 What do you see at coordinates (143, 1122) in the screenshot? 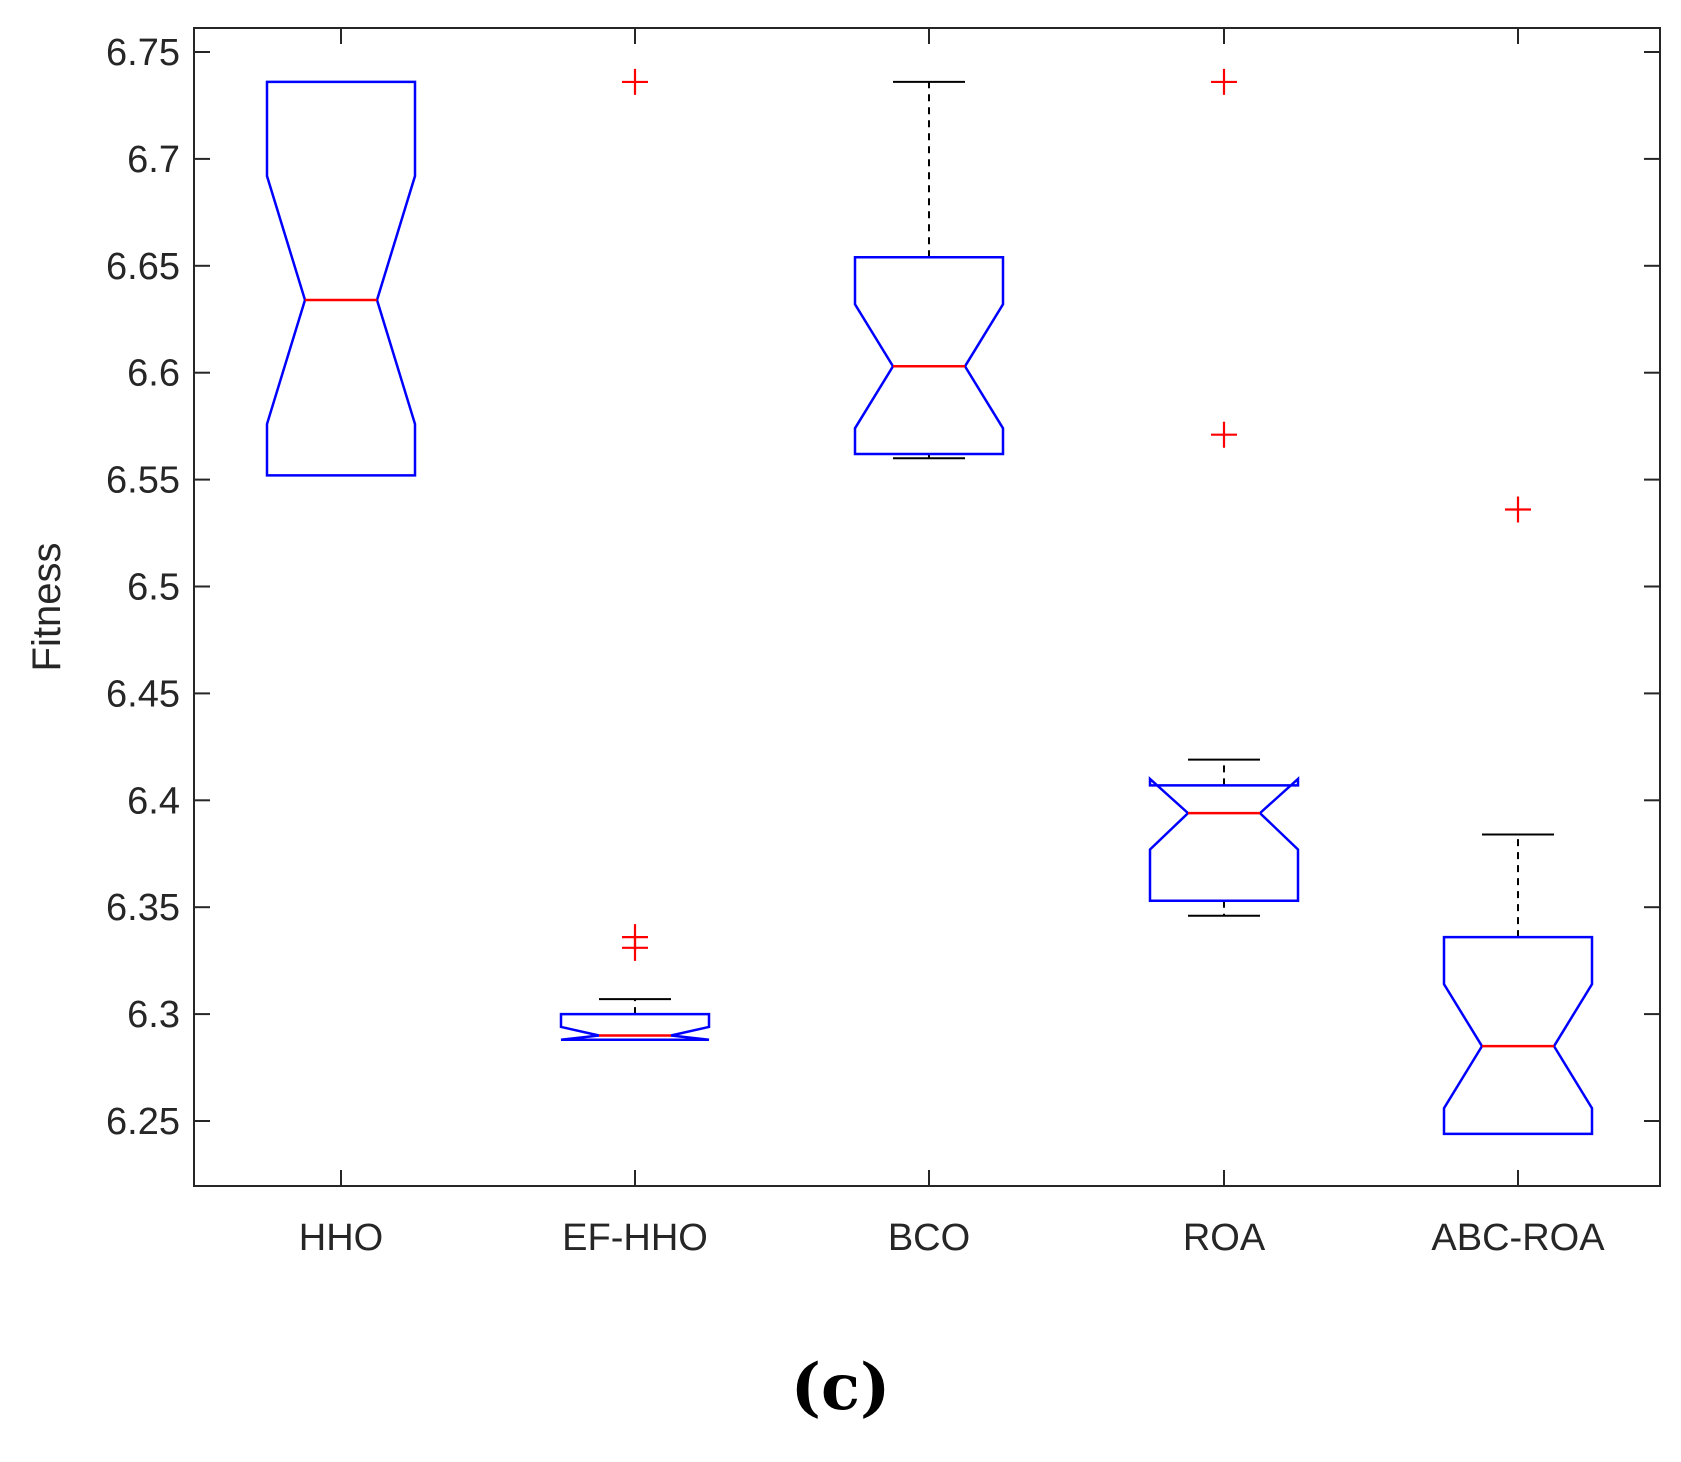
I see `y-tick-label: 6.25` at bounding box center [143, 1122].